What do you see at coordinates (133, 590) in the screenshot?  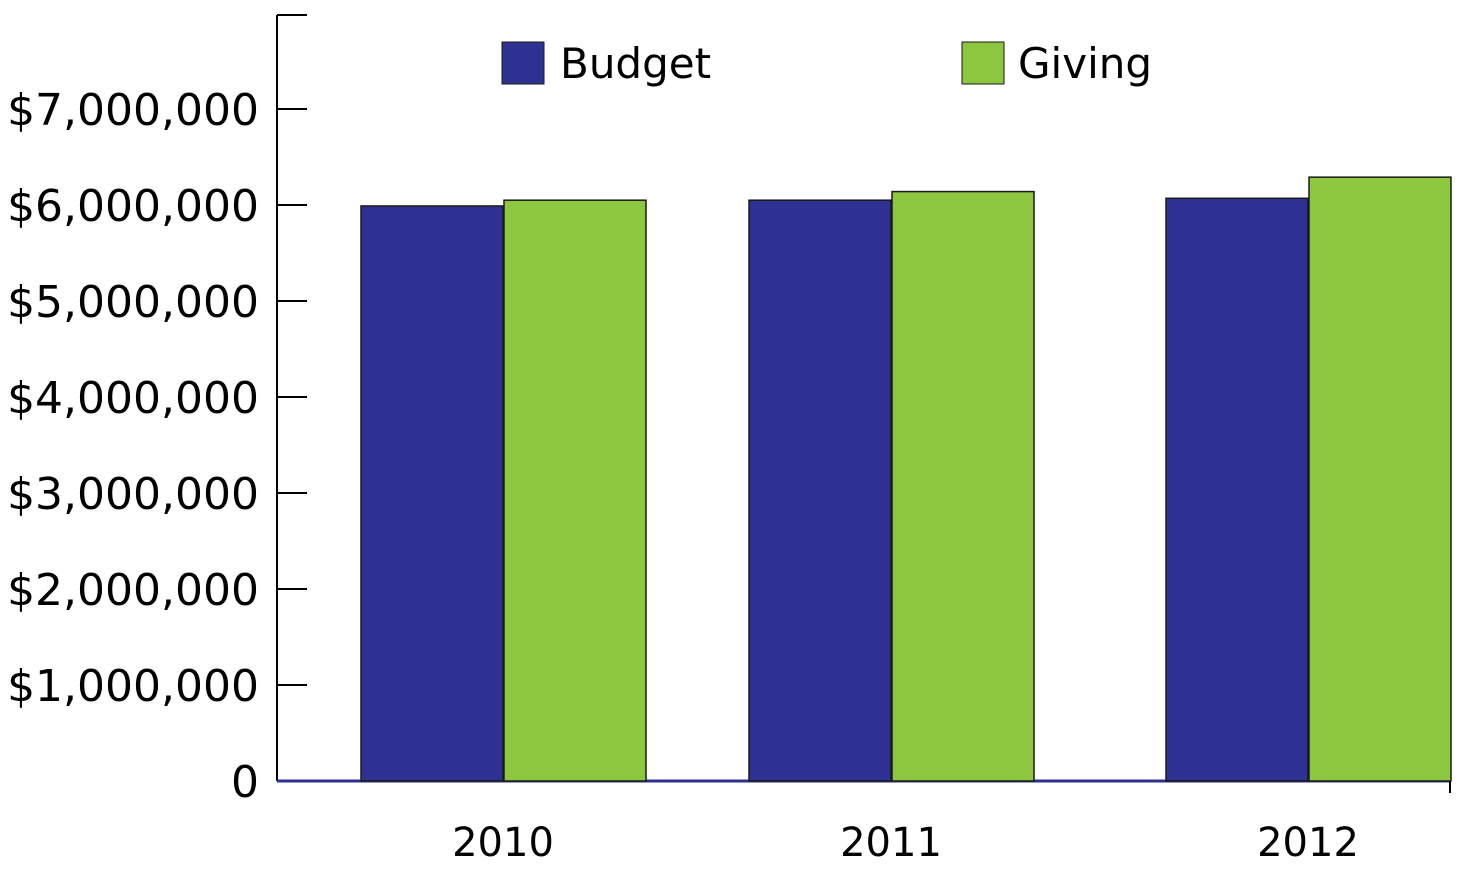 I see `y-tick-label: $2,000,000` at bounding box center [133, 590].